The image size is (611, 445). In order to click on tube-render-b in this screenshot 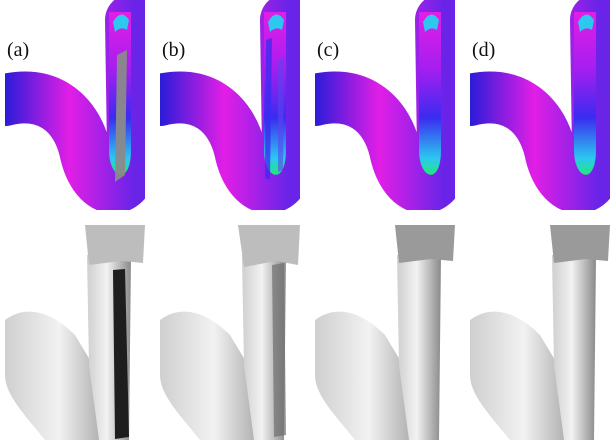, I will do `click(230, 105)`.